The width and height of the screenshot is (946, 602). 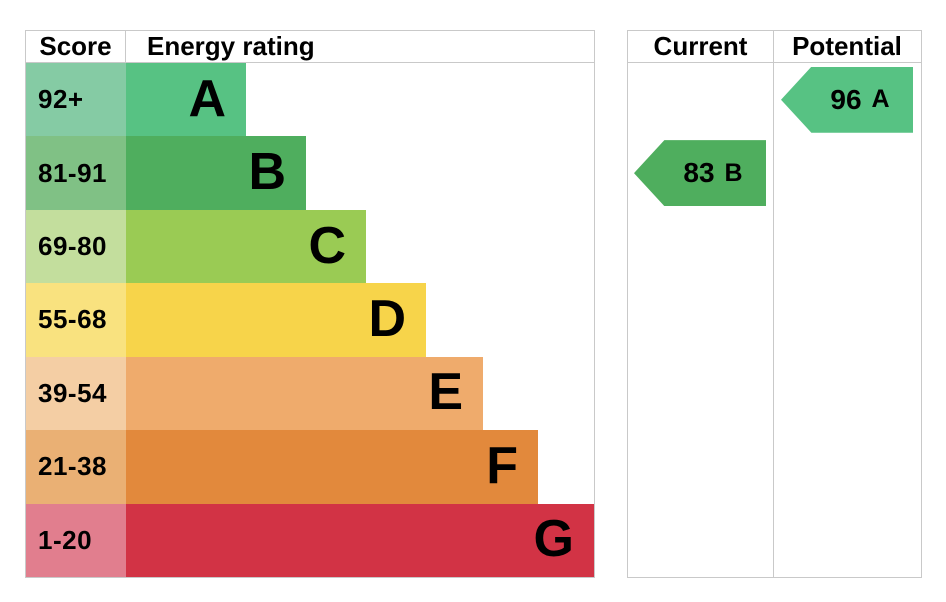 What do you see at coordinates (880, 99) in the screenshot?
I see `potential-rating-band: A` at bounding box center [880, 99].